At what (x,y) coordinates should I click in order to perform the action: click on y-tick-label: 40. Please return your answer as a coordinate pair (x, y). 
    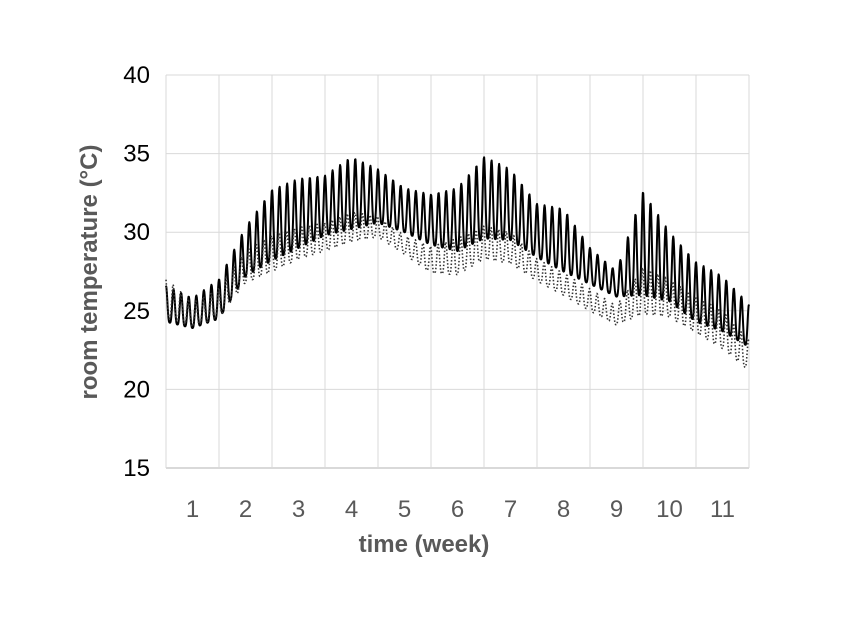
    Looking at the image, I should click on (136, 75).